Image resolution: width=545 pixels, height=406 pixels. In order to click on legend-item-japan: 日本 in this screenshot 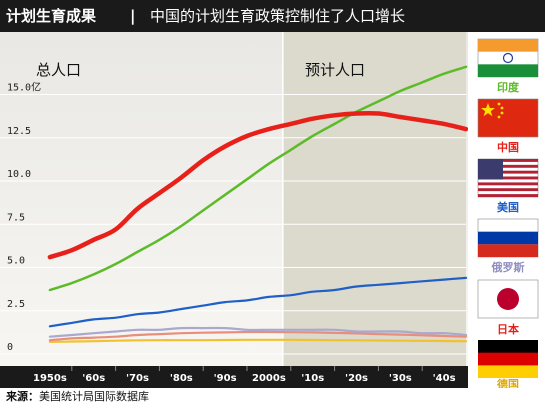, I will do `click(508, 307)`.